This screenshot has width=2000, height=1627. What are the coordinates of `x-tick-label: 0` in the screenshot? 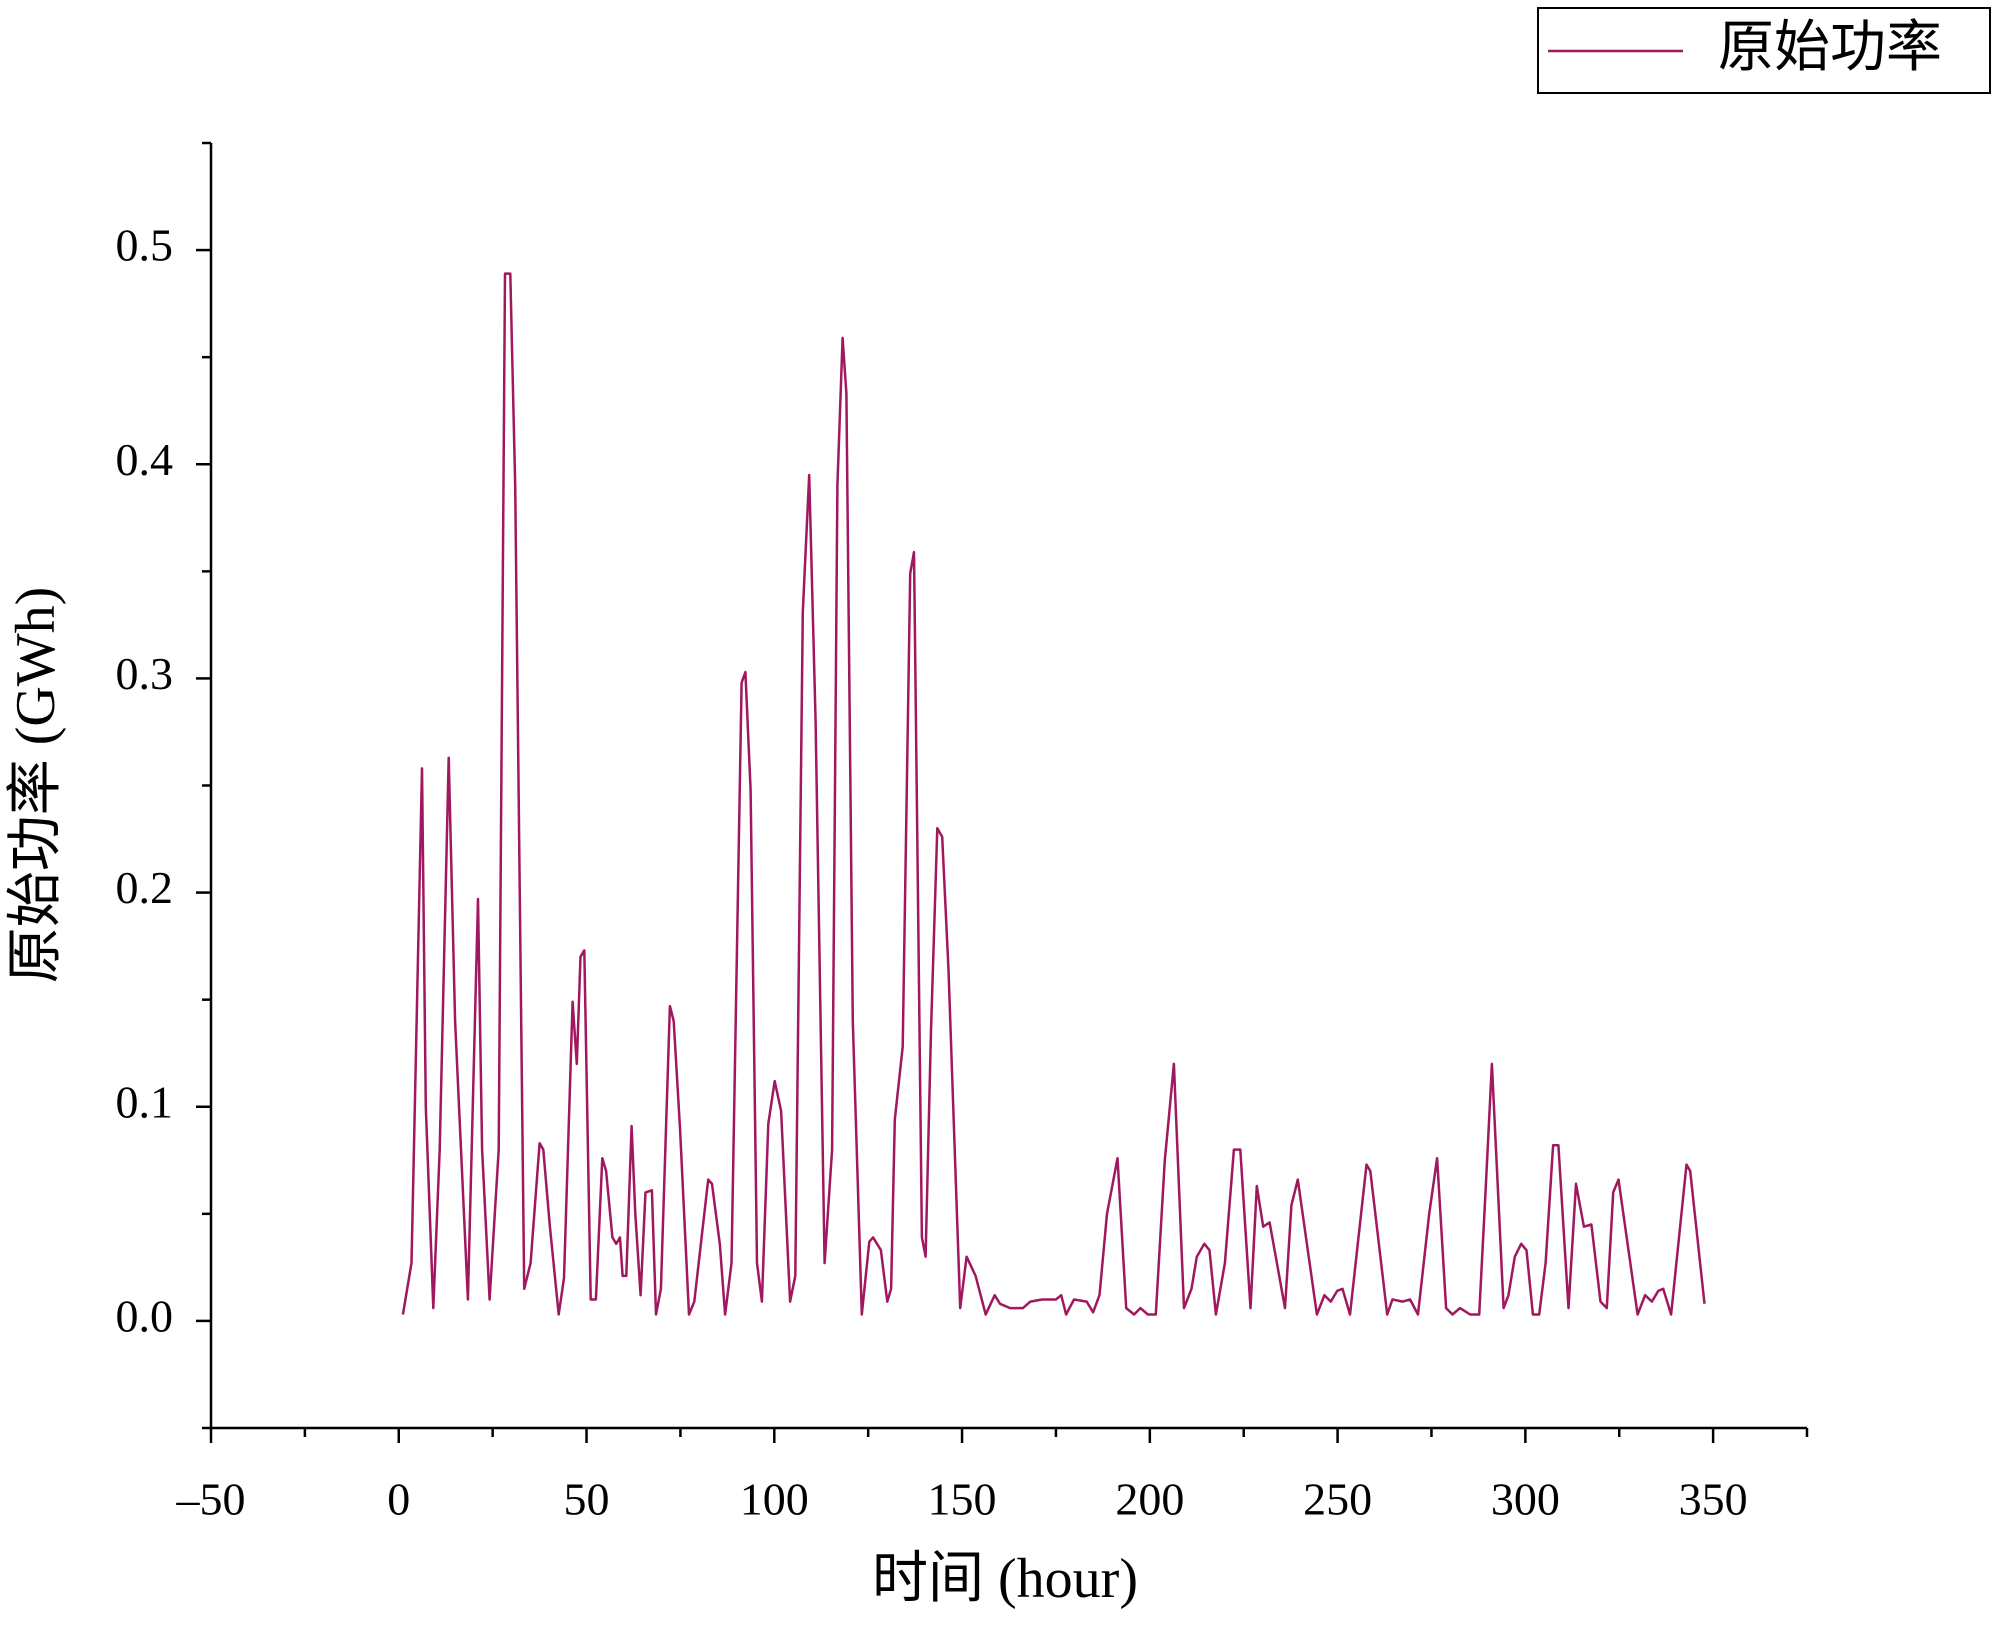 It's located at (398, 1499).